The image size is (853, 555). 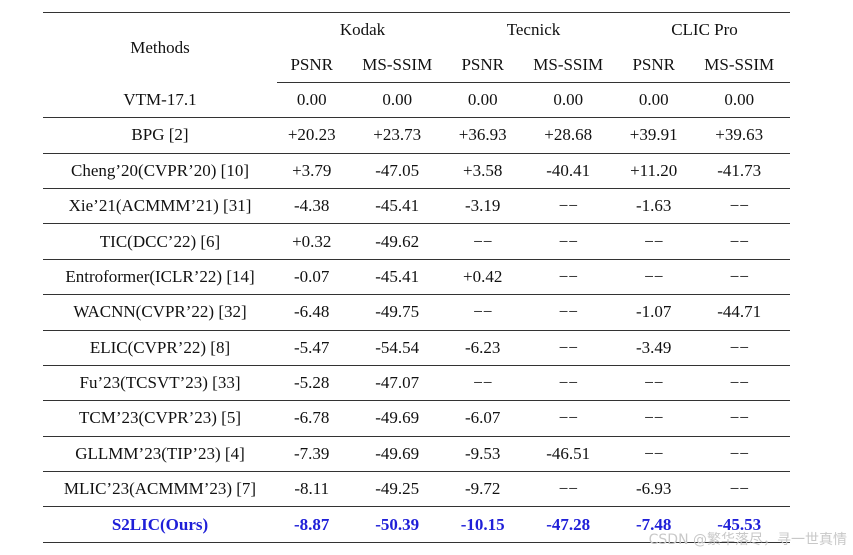 I want to click on value-cell: -10.15, so click(x=482, y=524).